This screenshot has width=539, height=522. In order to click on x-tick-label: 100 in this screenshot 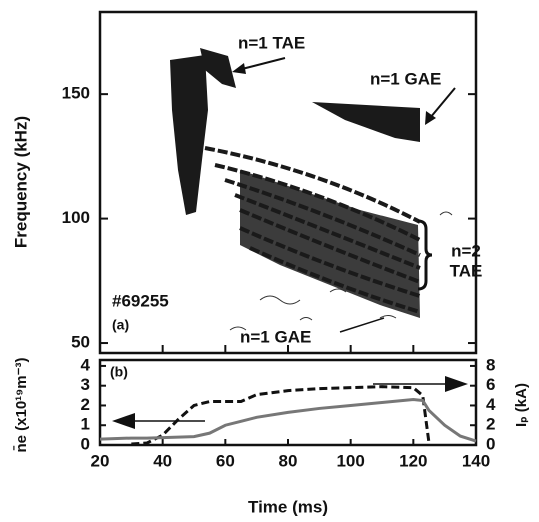, I will do `click(350, 460)`.